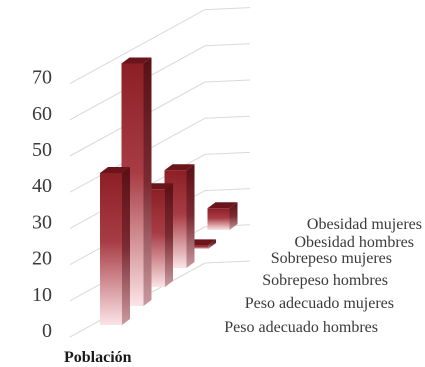  What do you see at coordinates (42, 204) in the screenshot?
I see `y-axis-ticks: 0 10 20 30 40 50 60 70` at bounding box center [42, 204].